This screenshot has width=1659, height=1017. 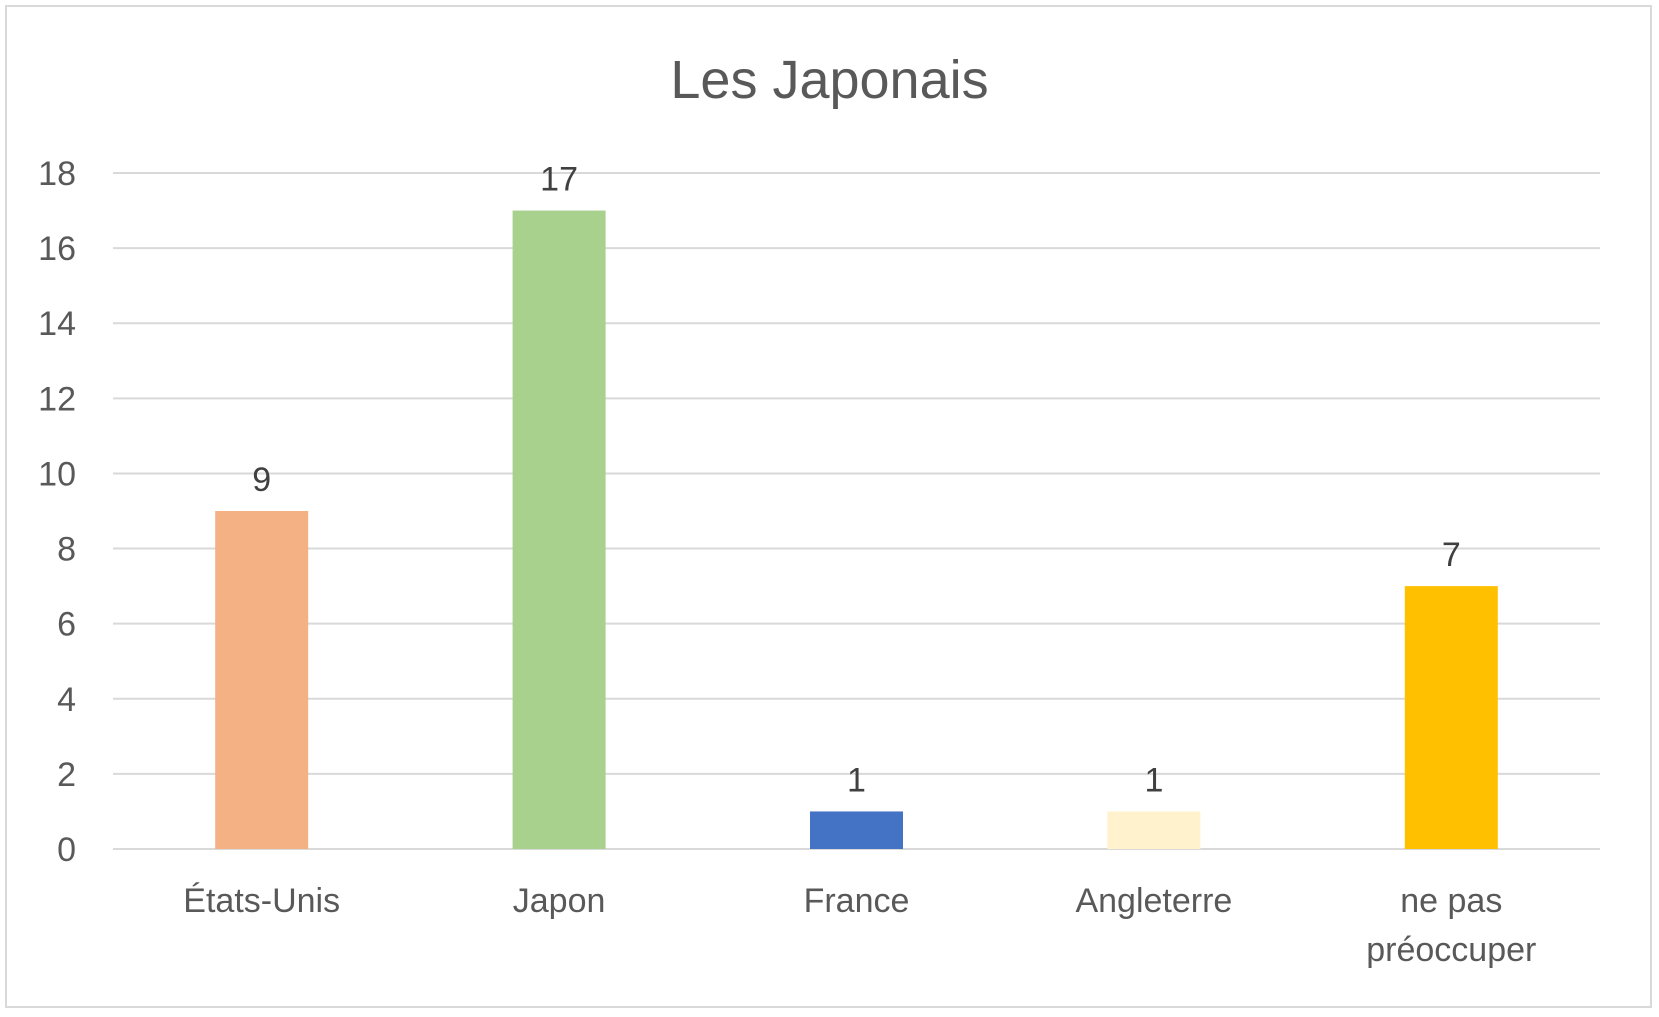 I want to click on y-tick-label: 10, so click(x=57, y=474).